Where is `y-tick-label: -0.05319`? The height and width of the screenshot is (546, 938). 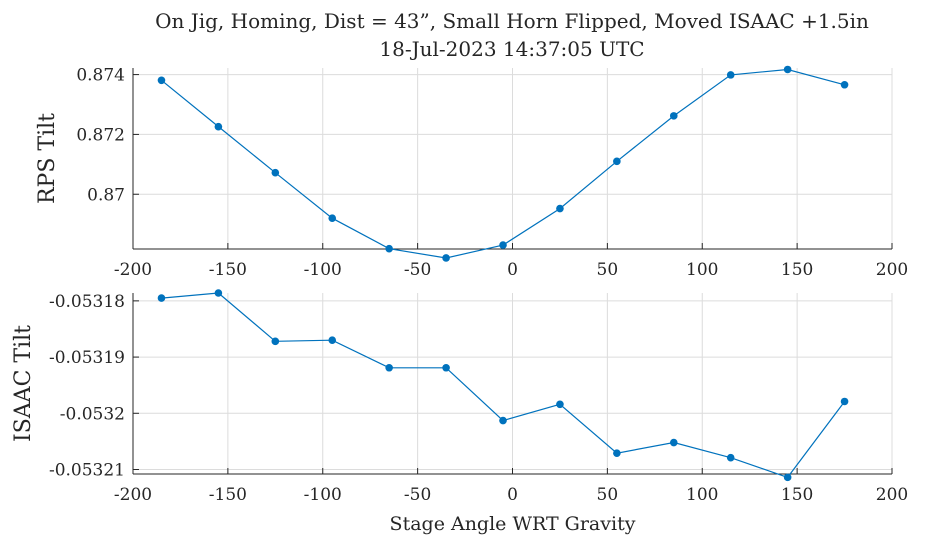
y-tick-label: -0.05319 is located at coordinates (87, 358).